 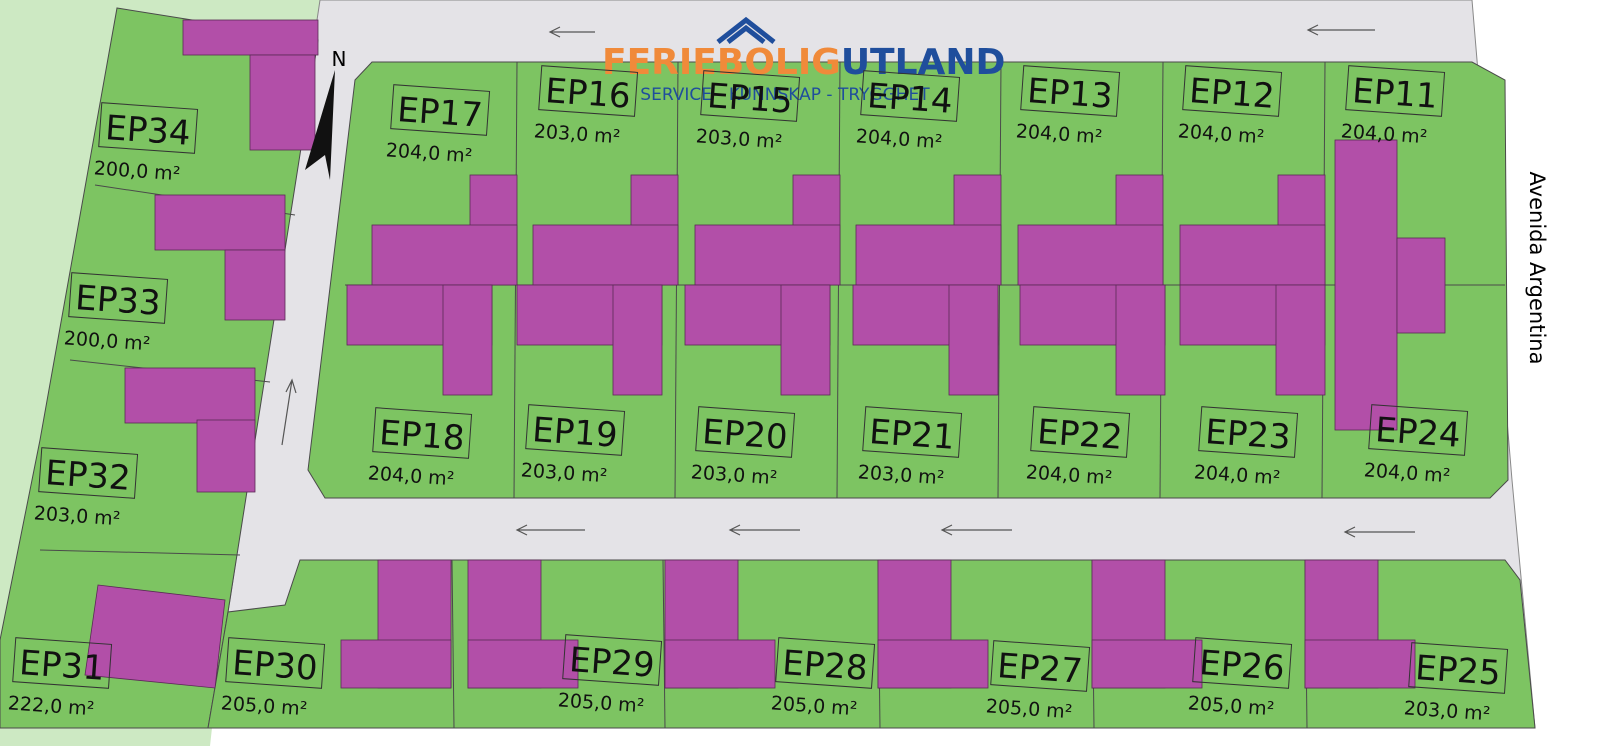 What do you see at coordinates (923, 62) in the screenshot?
I see `logo-secondary: UTLAND` at bounding box center [923, 62].